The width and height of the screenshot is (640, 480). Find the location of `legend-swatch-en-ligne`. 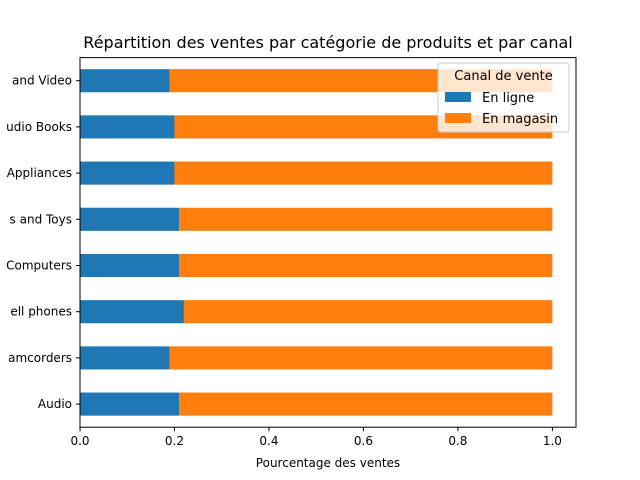

legend-swatch-en-ligne is located at coordinates (458, 97).